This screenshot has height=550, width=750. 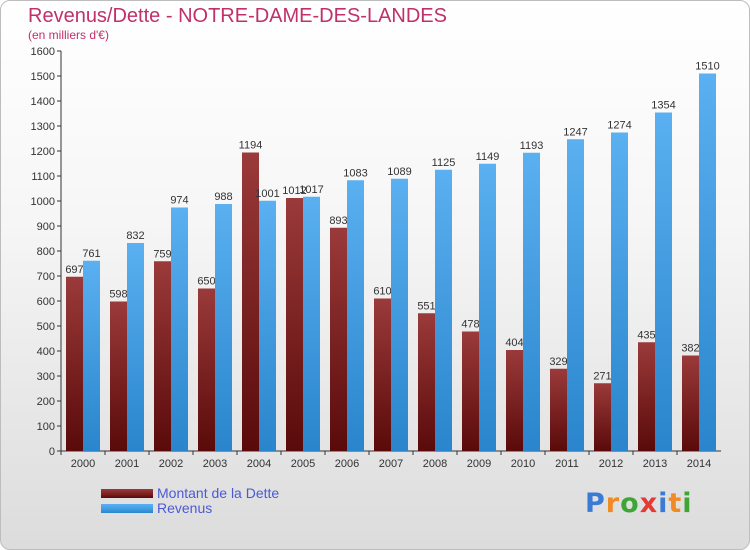 I want to click on x-tick-label: 2010, so click(x=523, y=464).